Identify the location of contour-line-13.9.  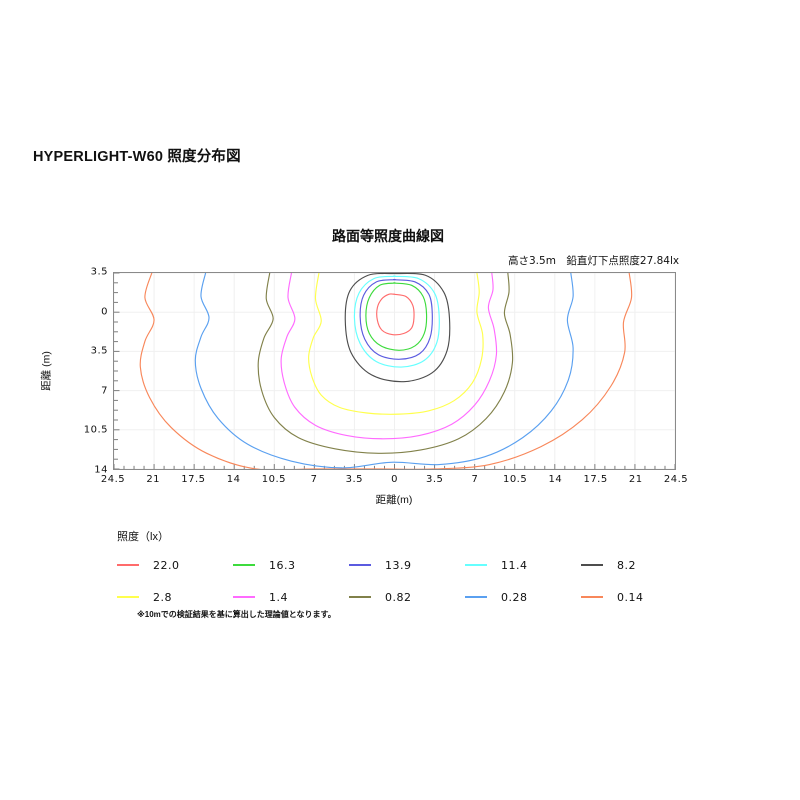
(396, 319).